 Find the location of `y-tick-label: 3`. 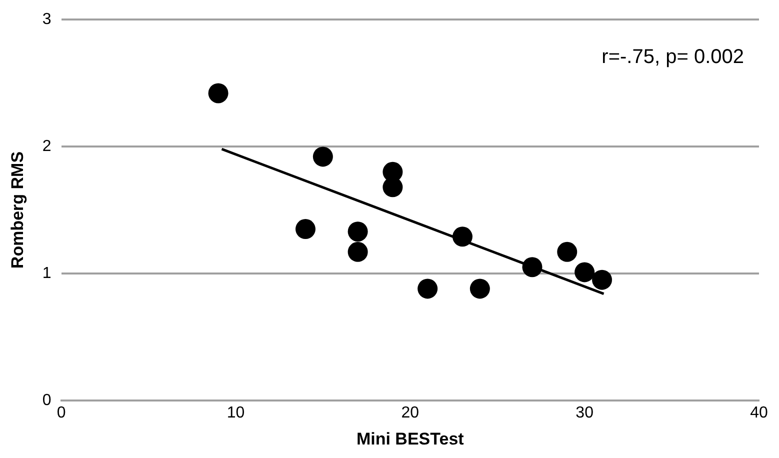

y-tick-label: 3 is located at coordinates (47, 19).